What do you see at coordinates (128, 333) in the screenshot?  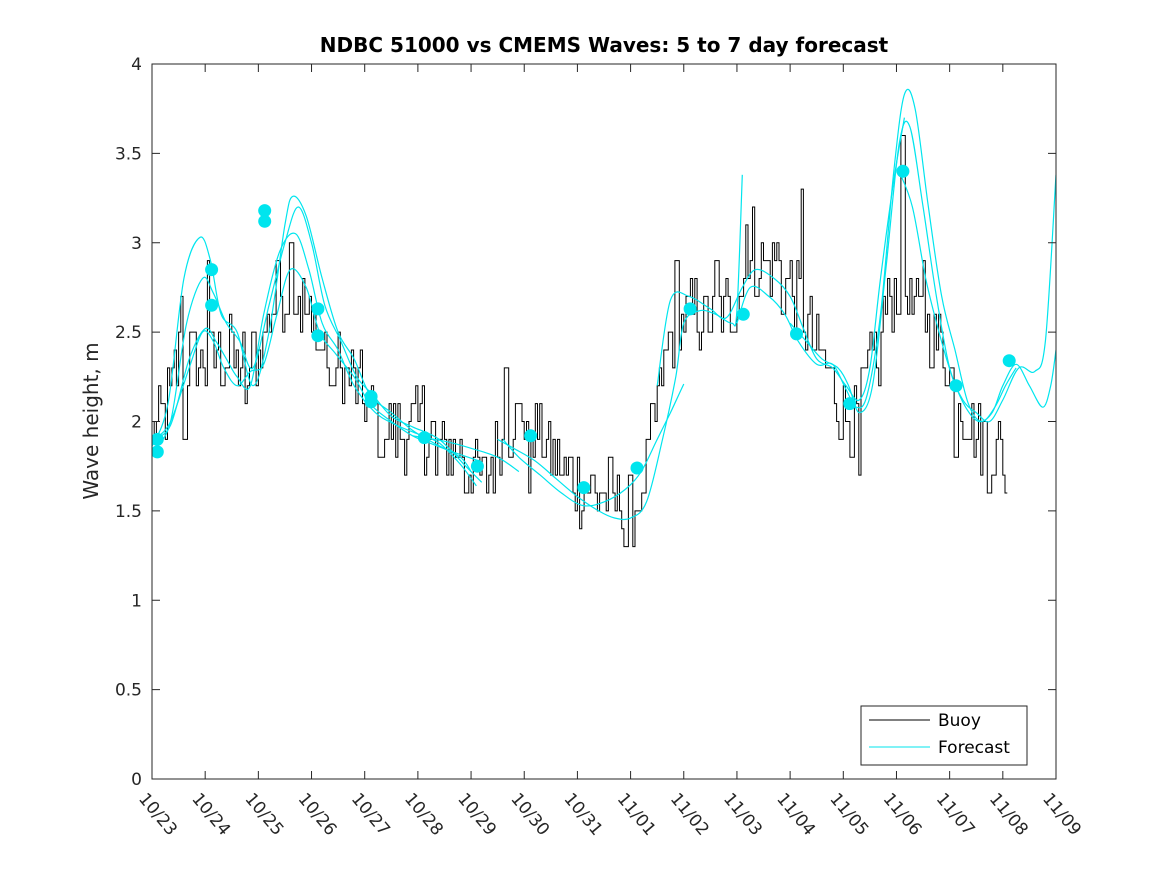 I see `y-tick-label-5: 2.5` at bounding box center [128, 333].